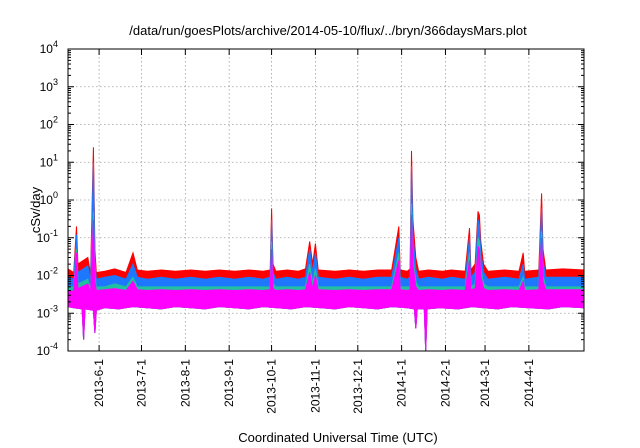 The height and width of the screenshot is (448, 640). I want to click on y-tick-label: 10⁴, so click(49, 47).